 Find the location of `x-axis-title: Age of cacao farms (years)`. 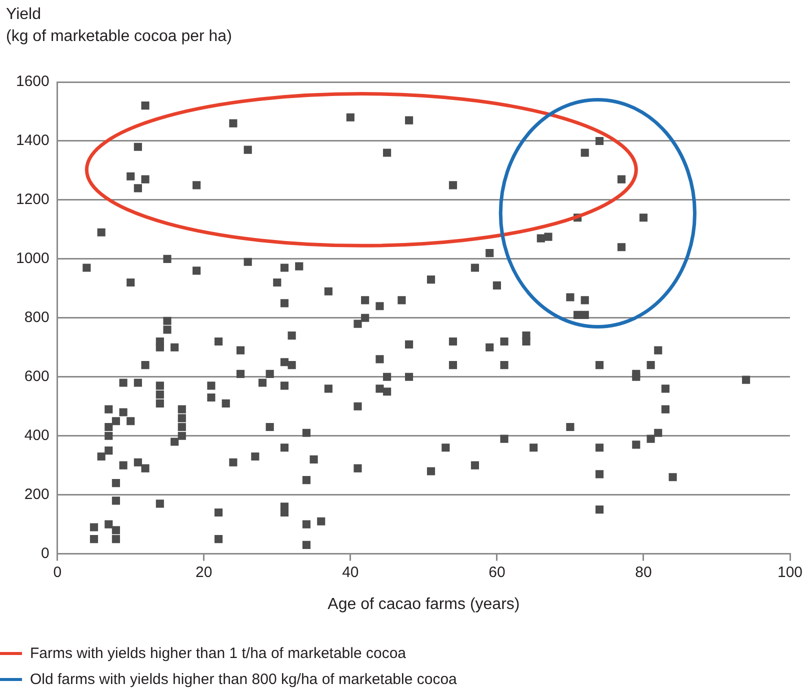

x-axis-title: Age of cacao farms (years) is located at coordinates (424, 604).